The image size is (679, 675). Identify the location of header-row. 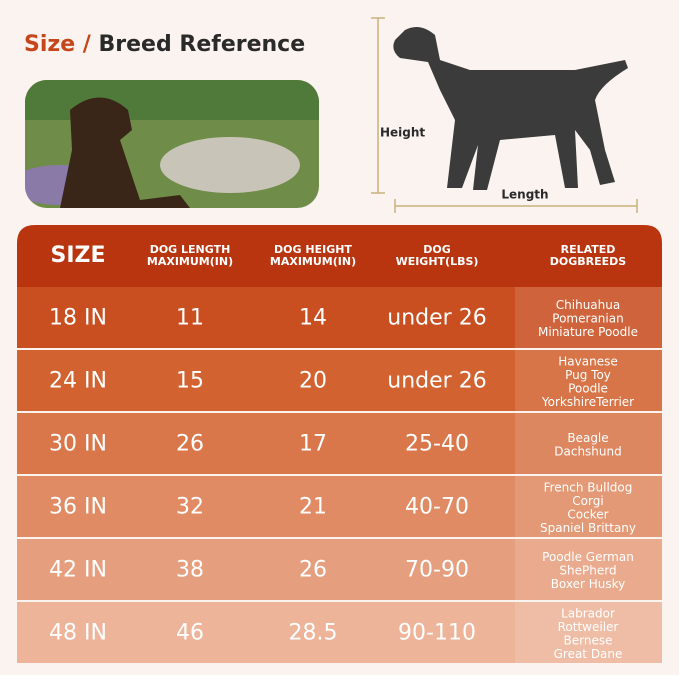
(339, 256).